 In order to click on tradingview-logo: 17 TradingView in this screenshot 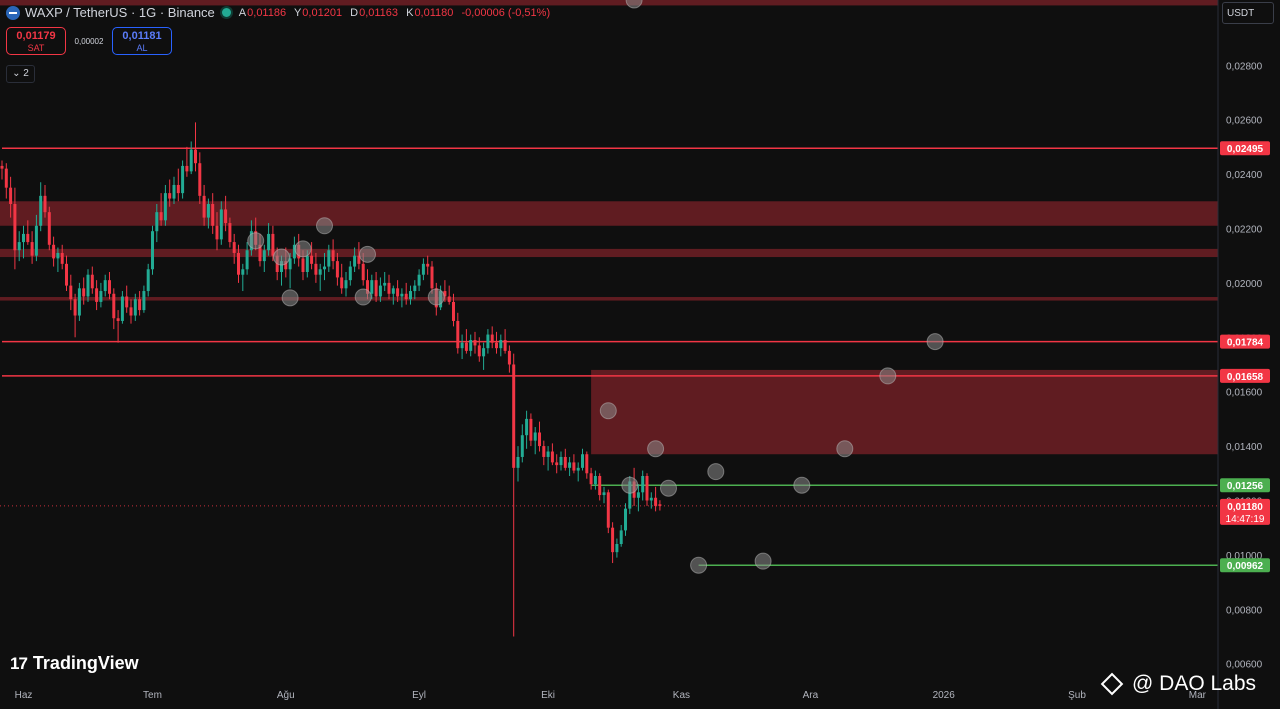, I will do `click(74, 663)`.